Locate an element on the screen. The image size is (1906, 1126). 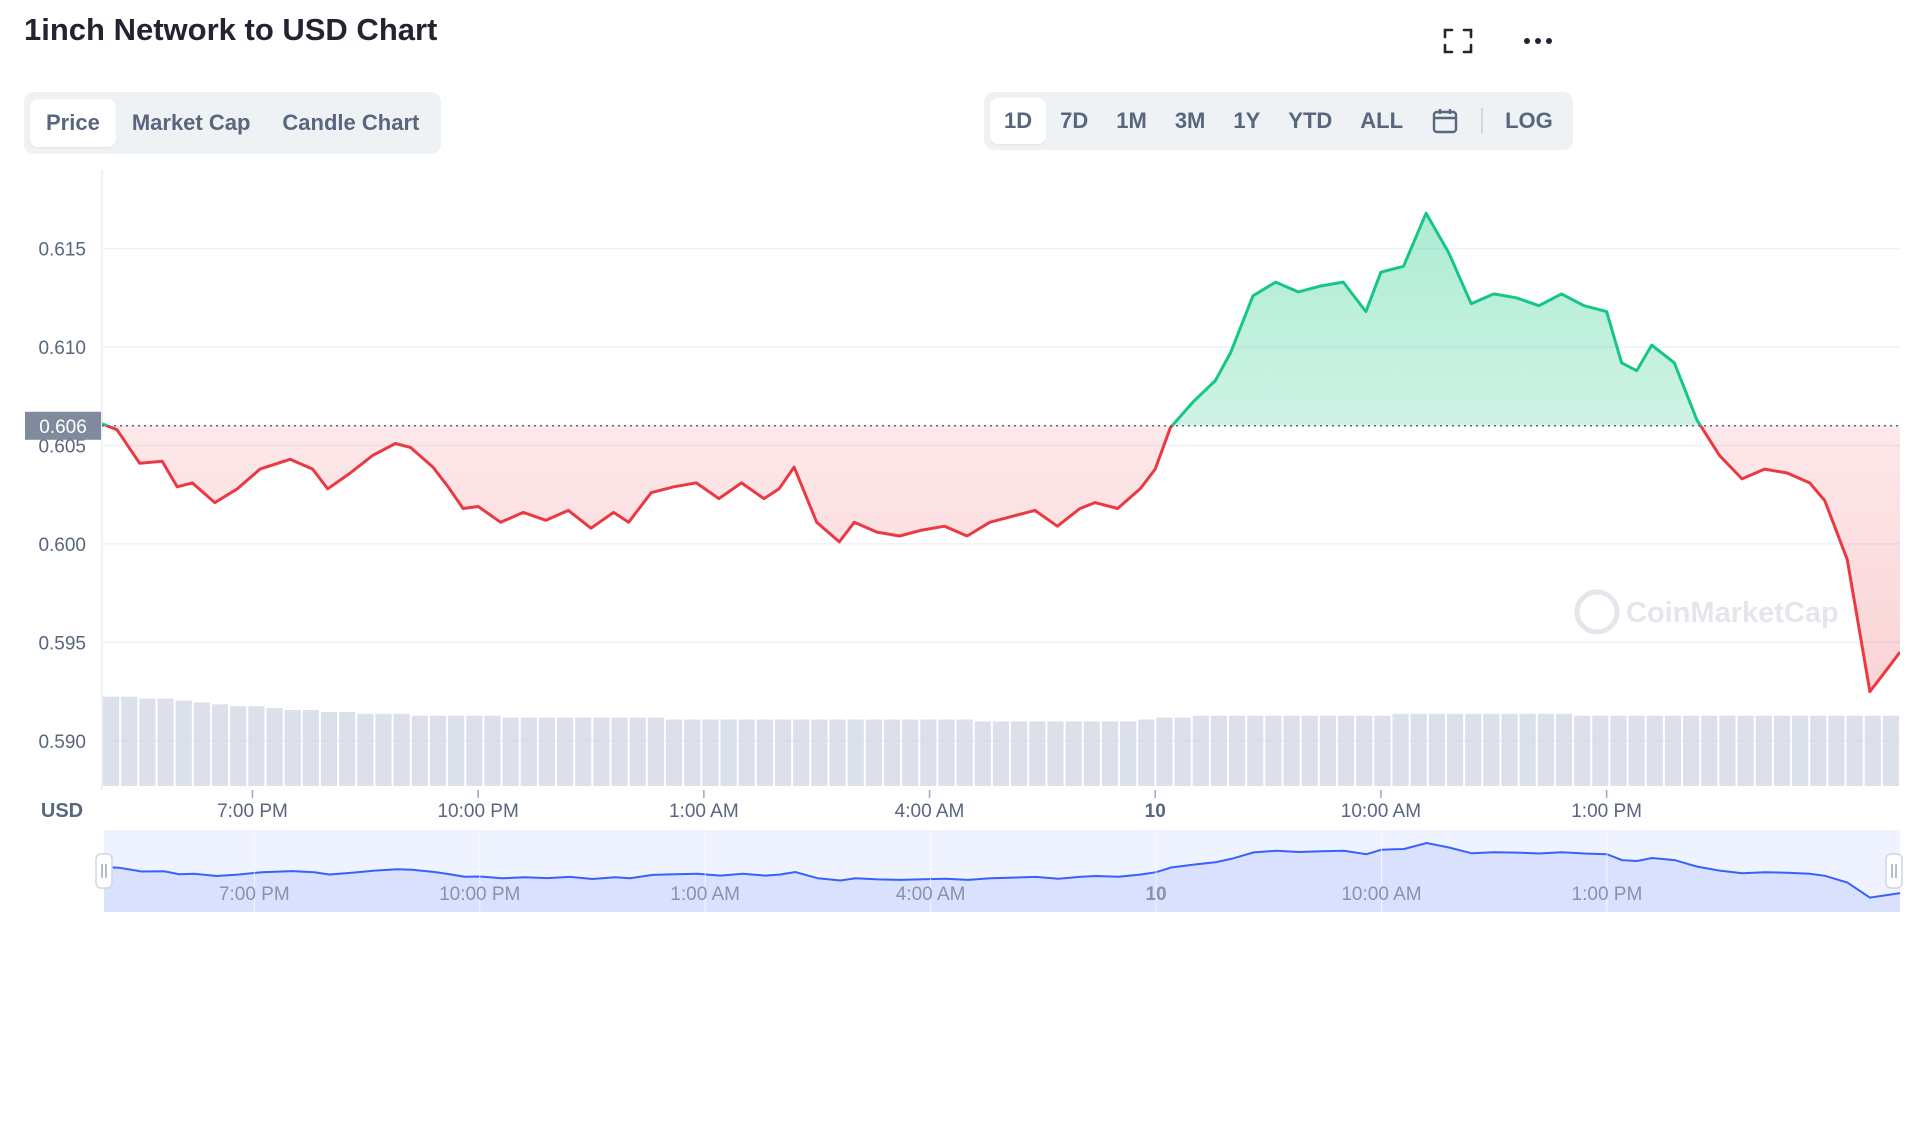
tab-price: Price is located at coordinates (73, 123).